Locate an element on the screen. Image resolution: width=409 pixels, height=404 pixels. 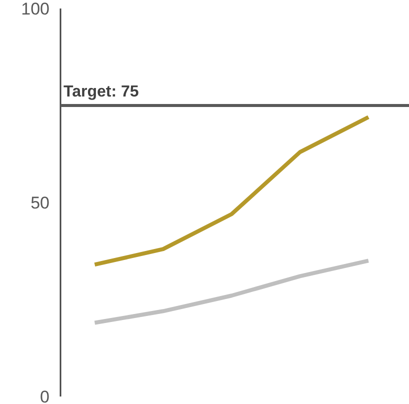
y-tick-label: 0 is located at coordinates (45, 396).